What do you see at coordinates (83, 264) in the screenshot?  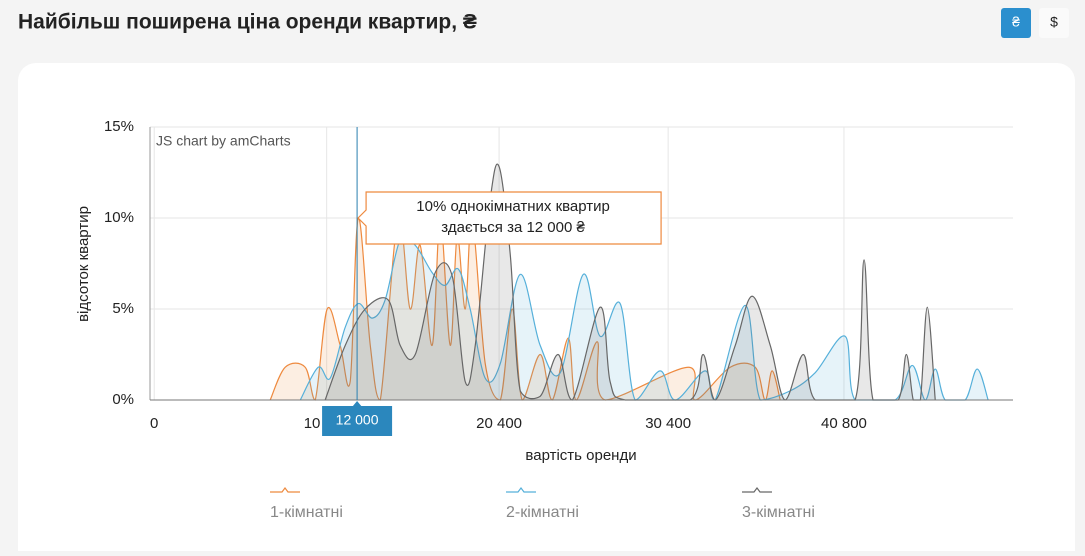 I see `y-axis-label: відсоток квартир` at bounding box center [83, 264].